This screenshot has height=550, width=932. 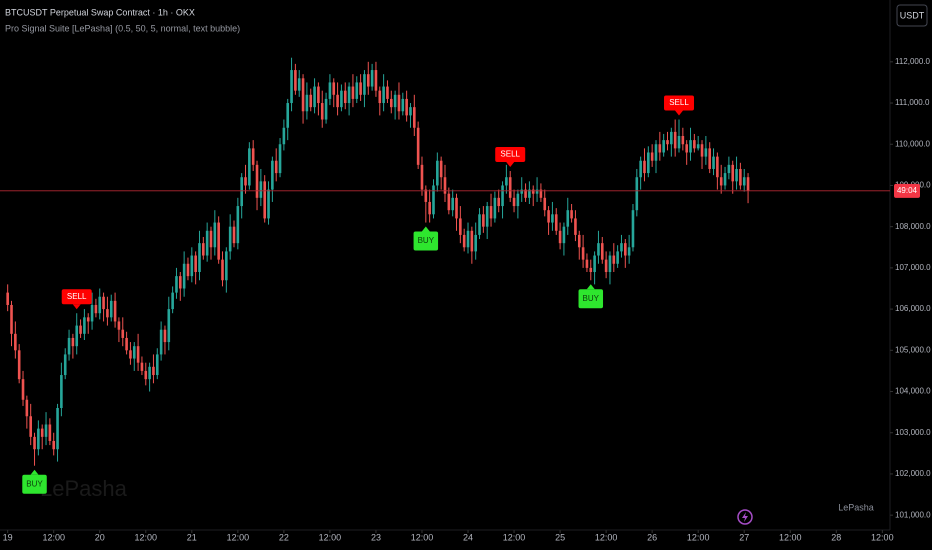 I want to click on y-tick-label: 102,000.0, so click(x=913, y=473).